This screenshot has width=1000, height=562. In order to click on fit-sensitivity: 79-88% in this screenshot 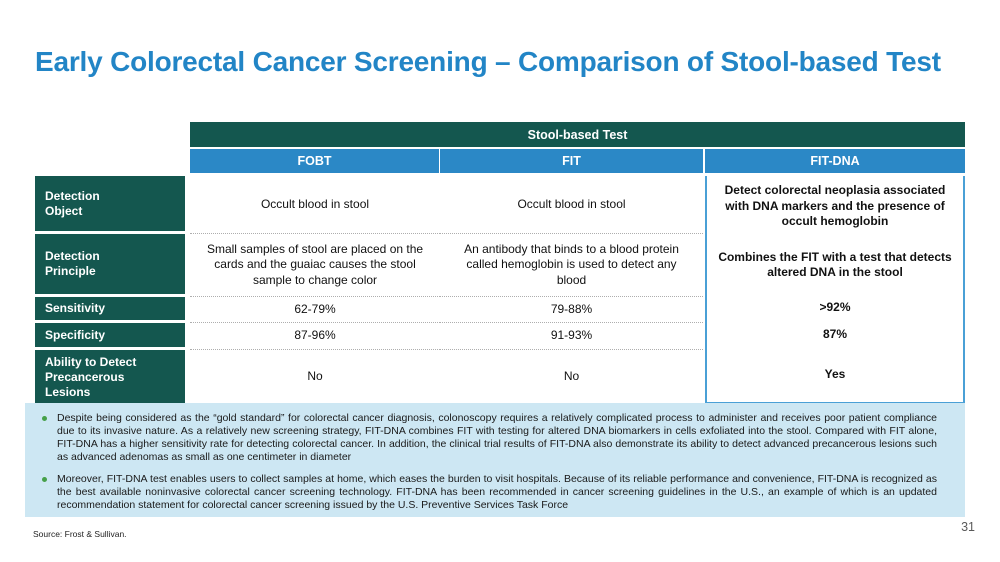, I will do `click(571, 310)`.